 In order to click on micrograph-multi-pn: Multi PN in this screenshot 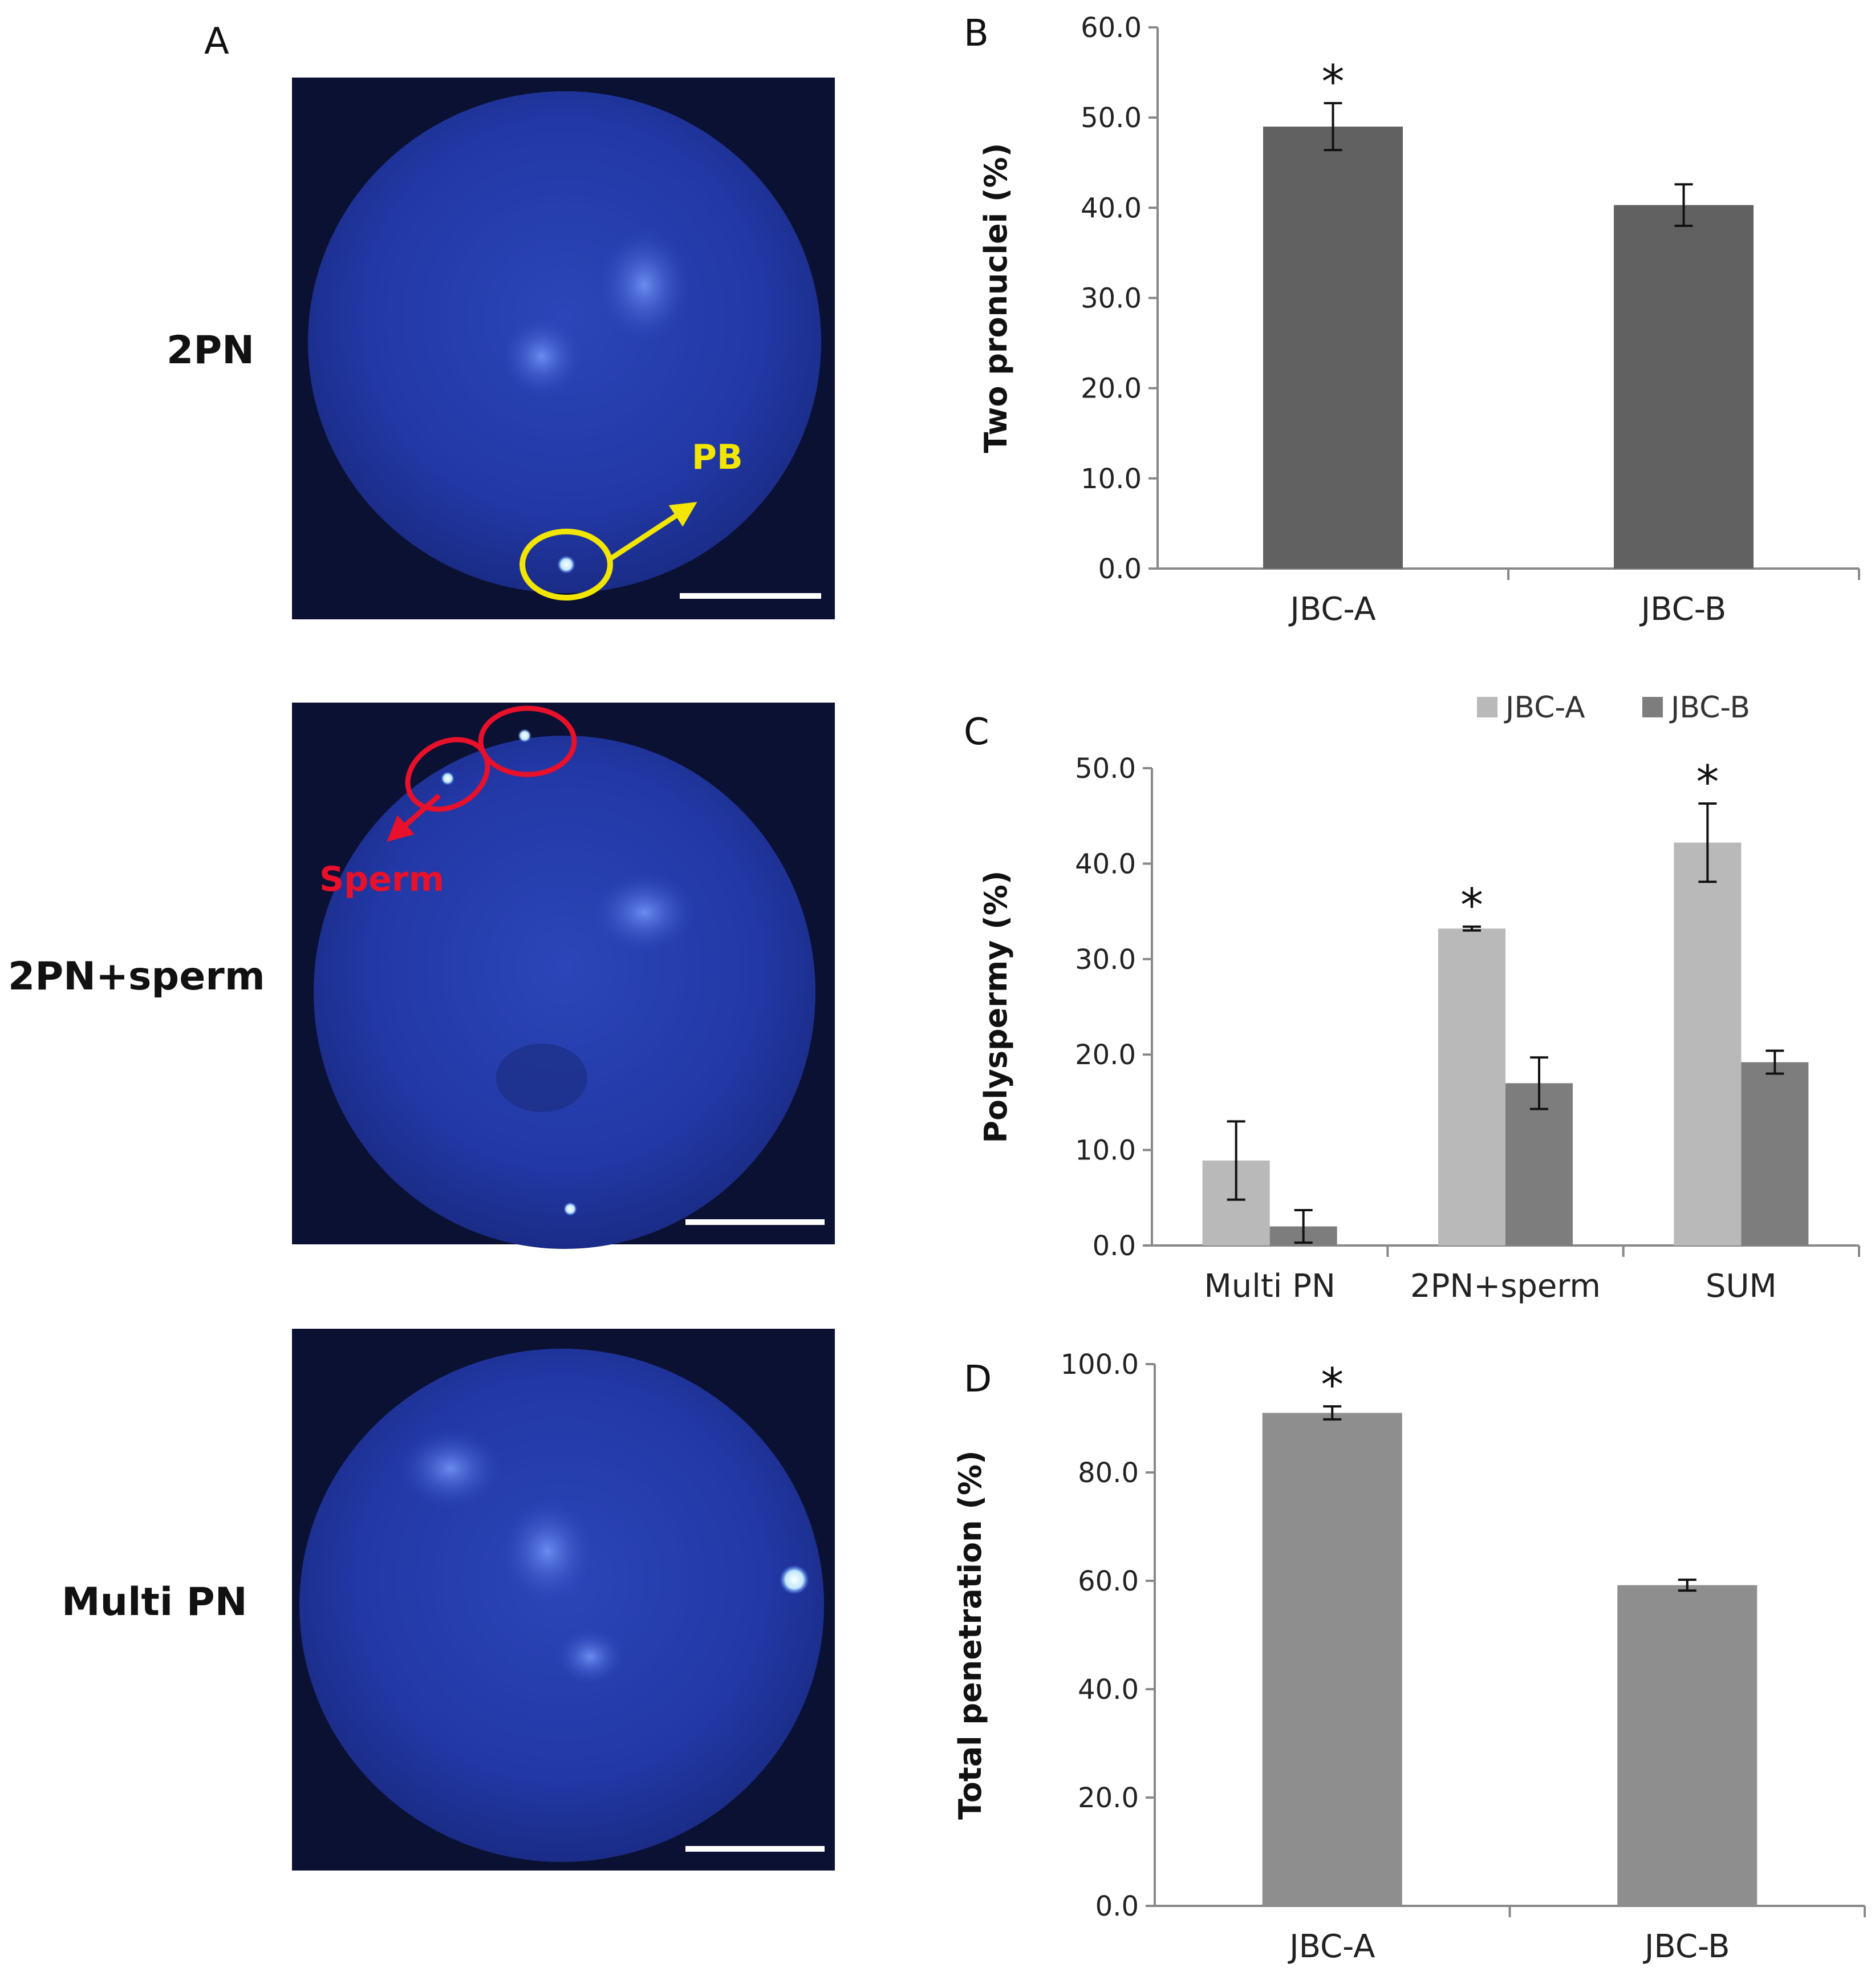, I will do `click(448, 1600)`.